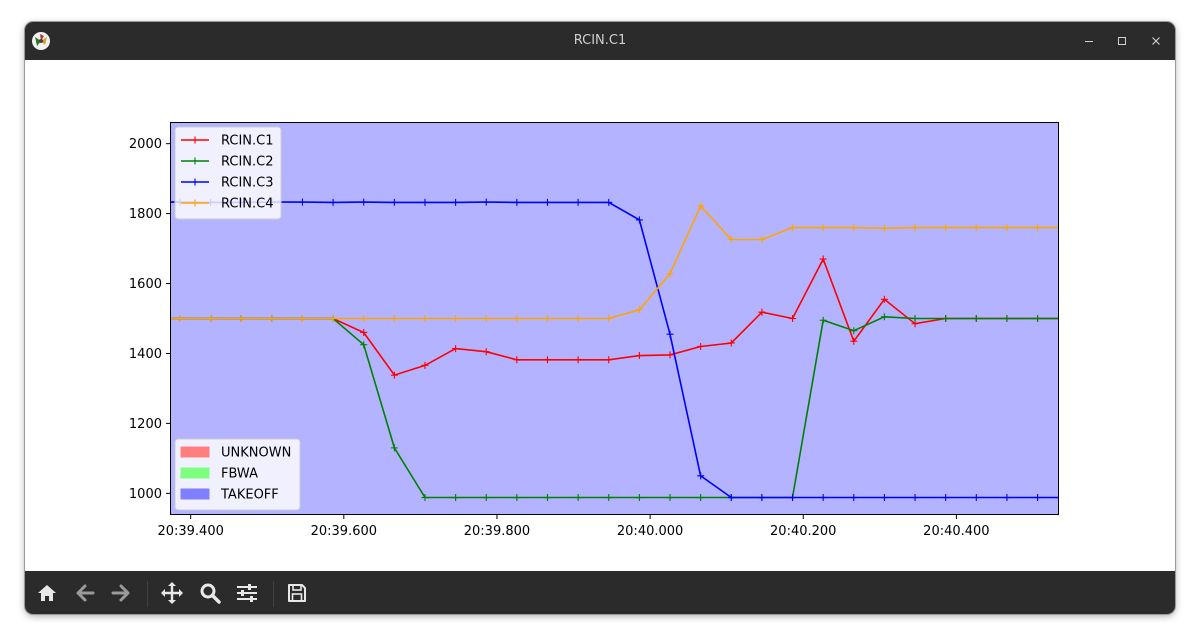 The image size is (1200, 642). I want to click on close-icon, so click(1156, 41).